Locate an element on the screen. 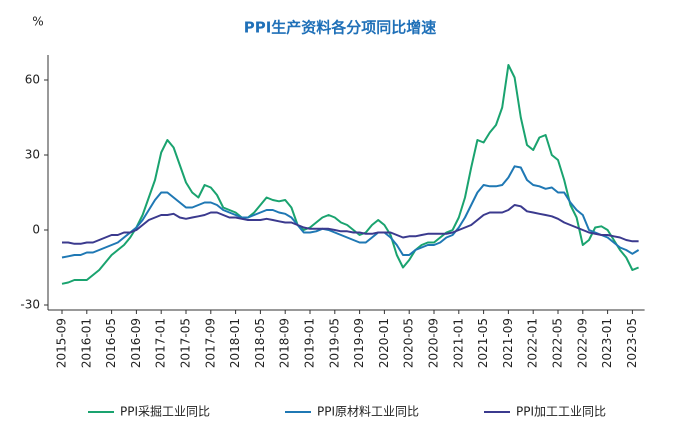 The width and height of the screenshot is (680, 444). x-tick-label: 2022-09 is located at coordinates (582, 343).